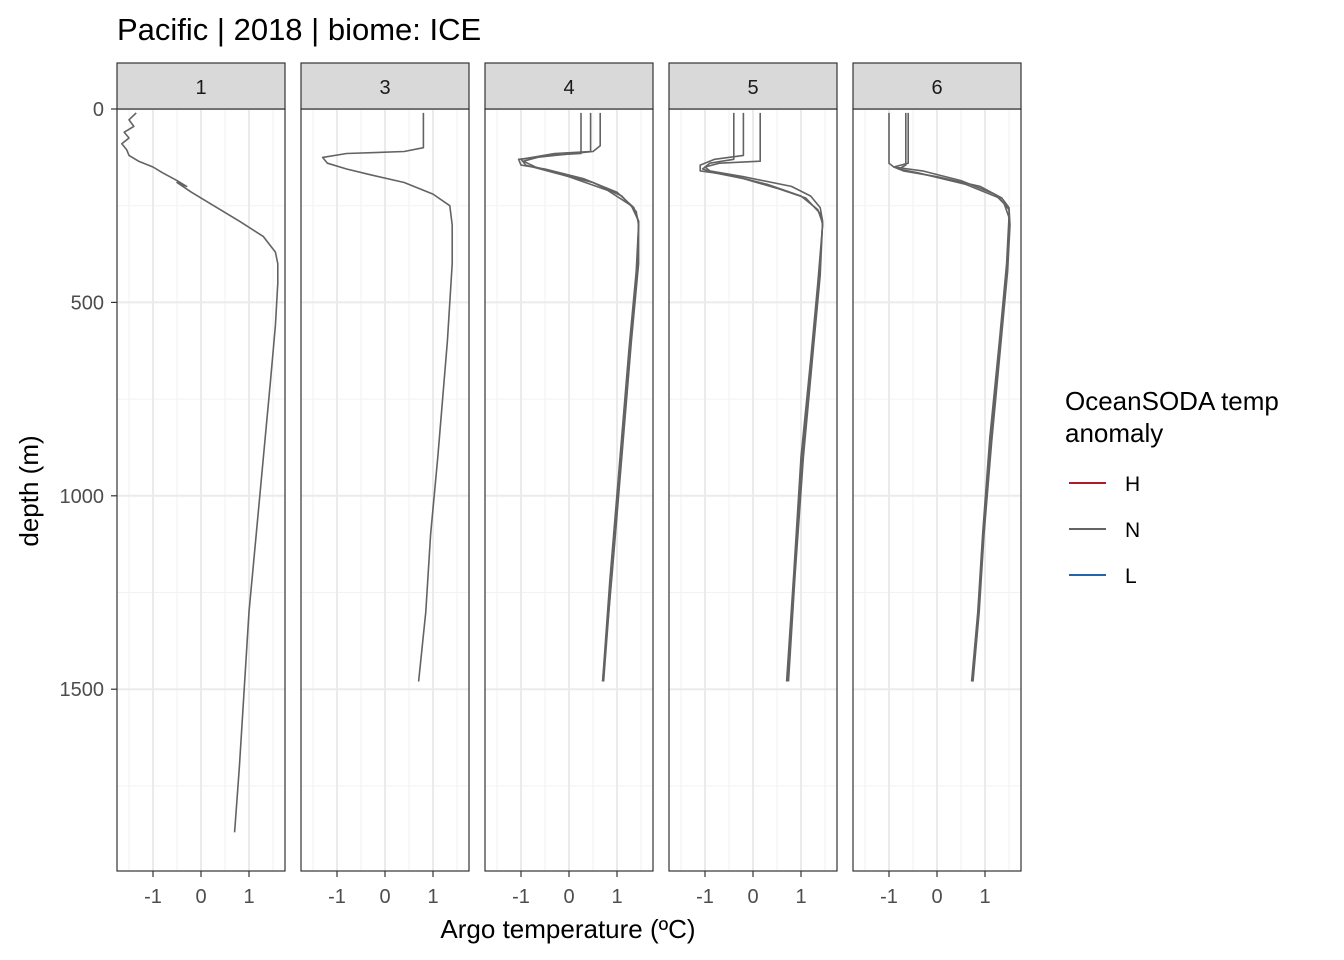 The height and width of the screenshot is (960, 1344). Describe the element at coordinates (1172, 401) in the screenshot. I see `legend-title-line1: OceanSODA temp` at that location.